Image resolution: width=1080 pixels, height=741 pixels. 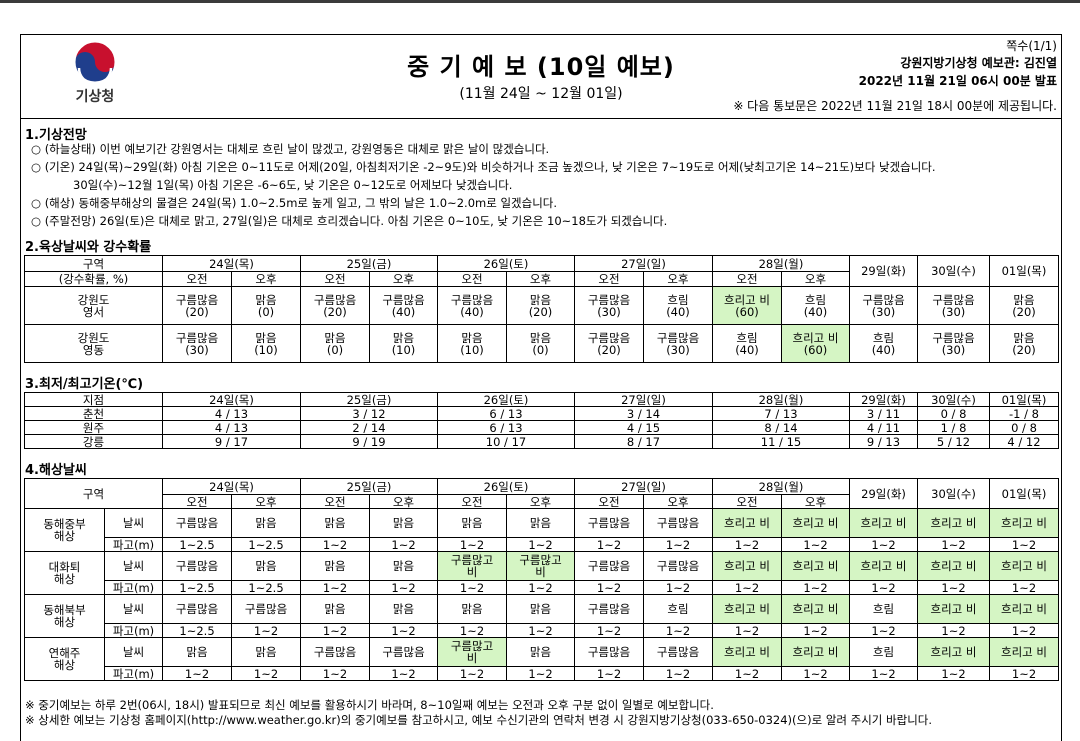 What do you see at coordinates (369, 441) in the screenshot?
I see `temp-cell: 9 / 19` at bounding box center [369, 441].